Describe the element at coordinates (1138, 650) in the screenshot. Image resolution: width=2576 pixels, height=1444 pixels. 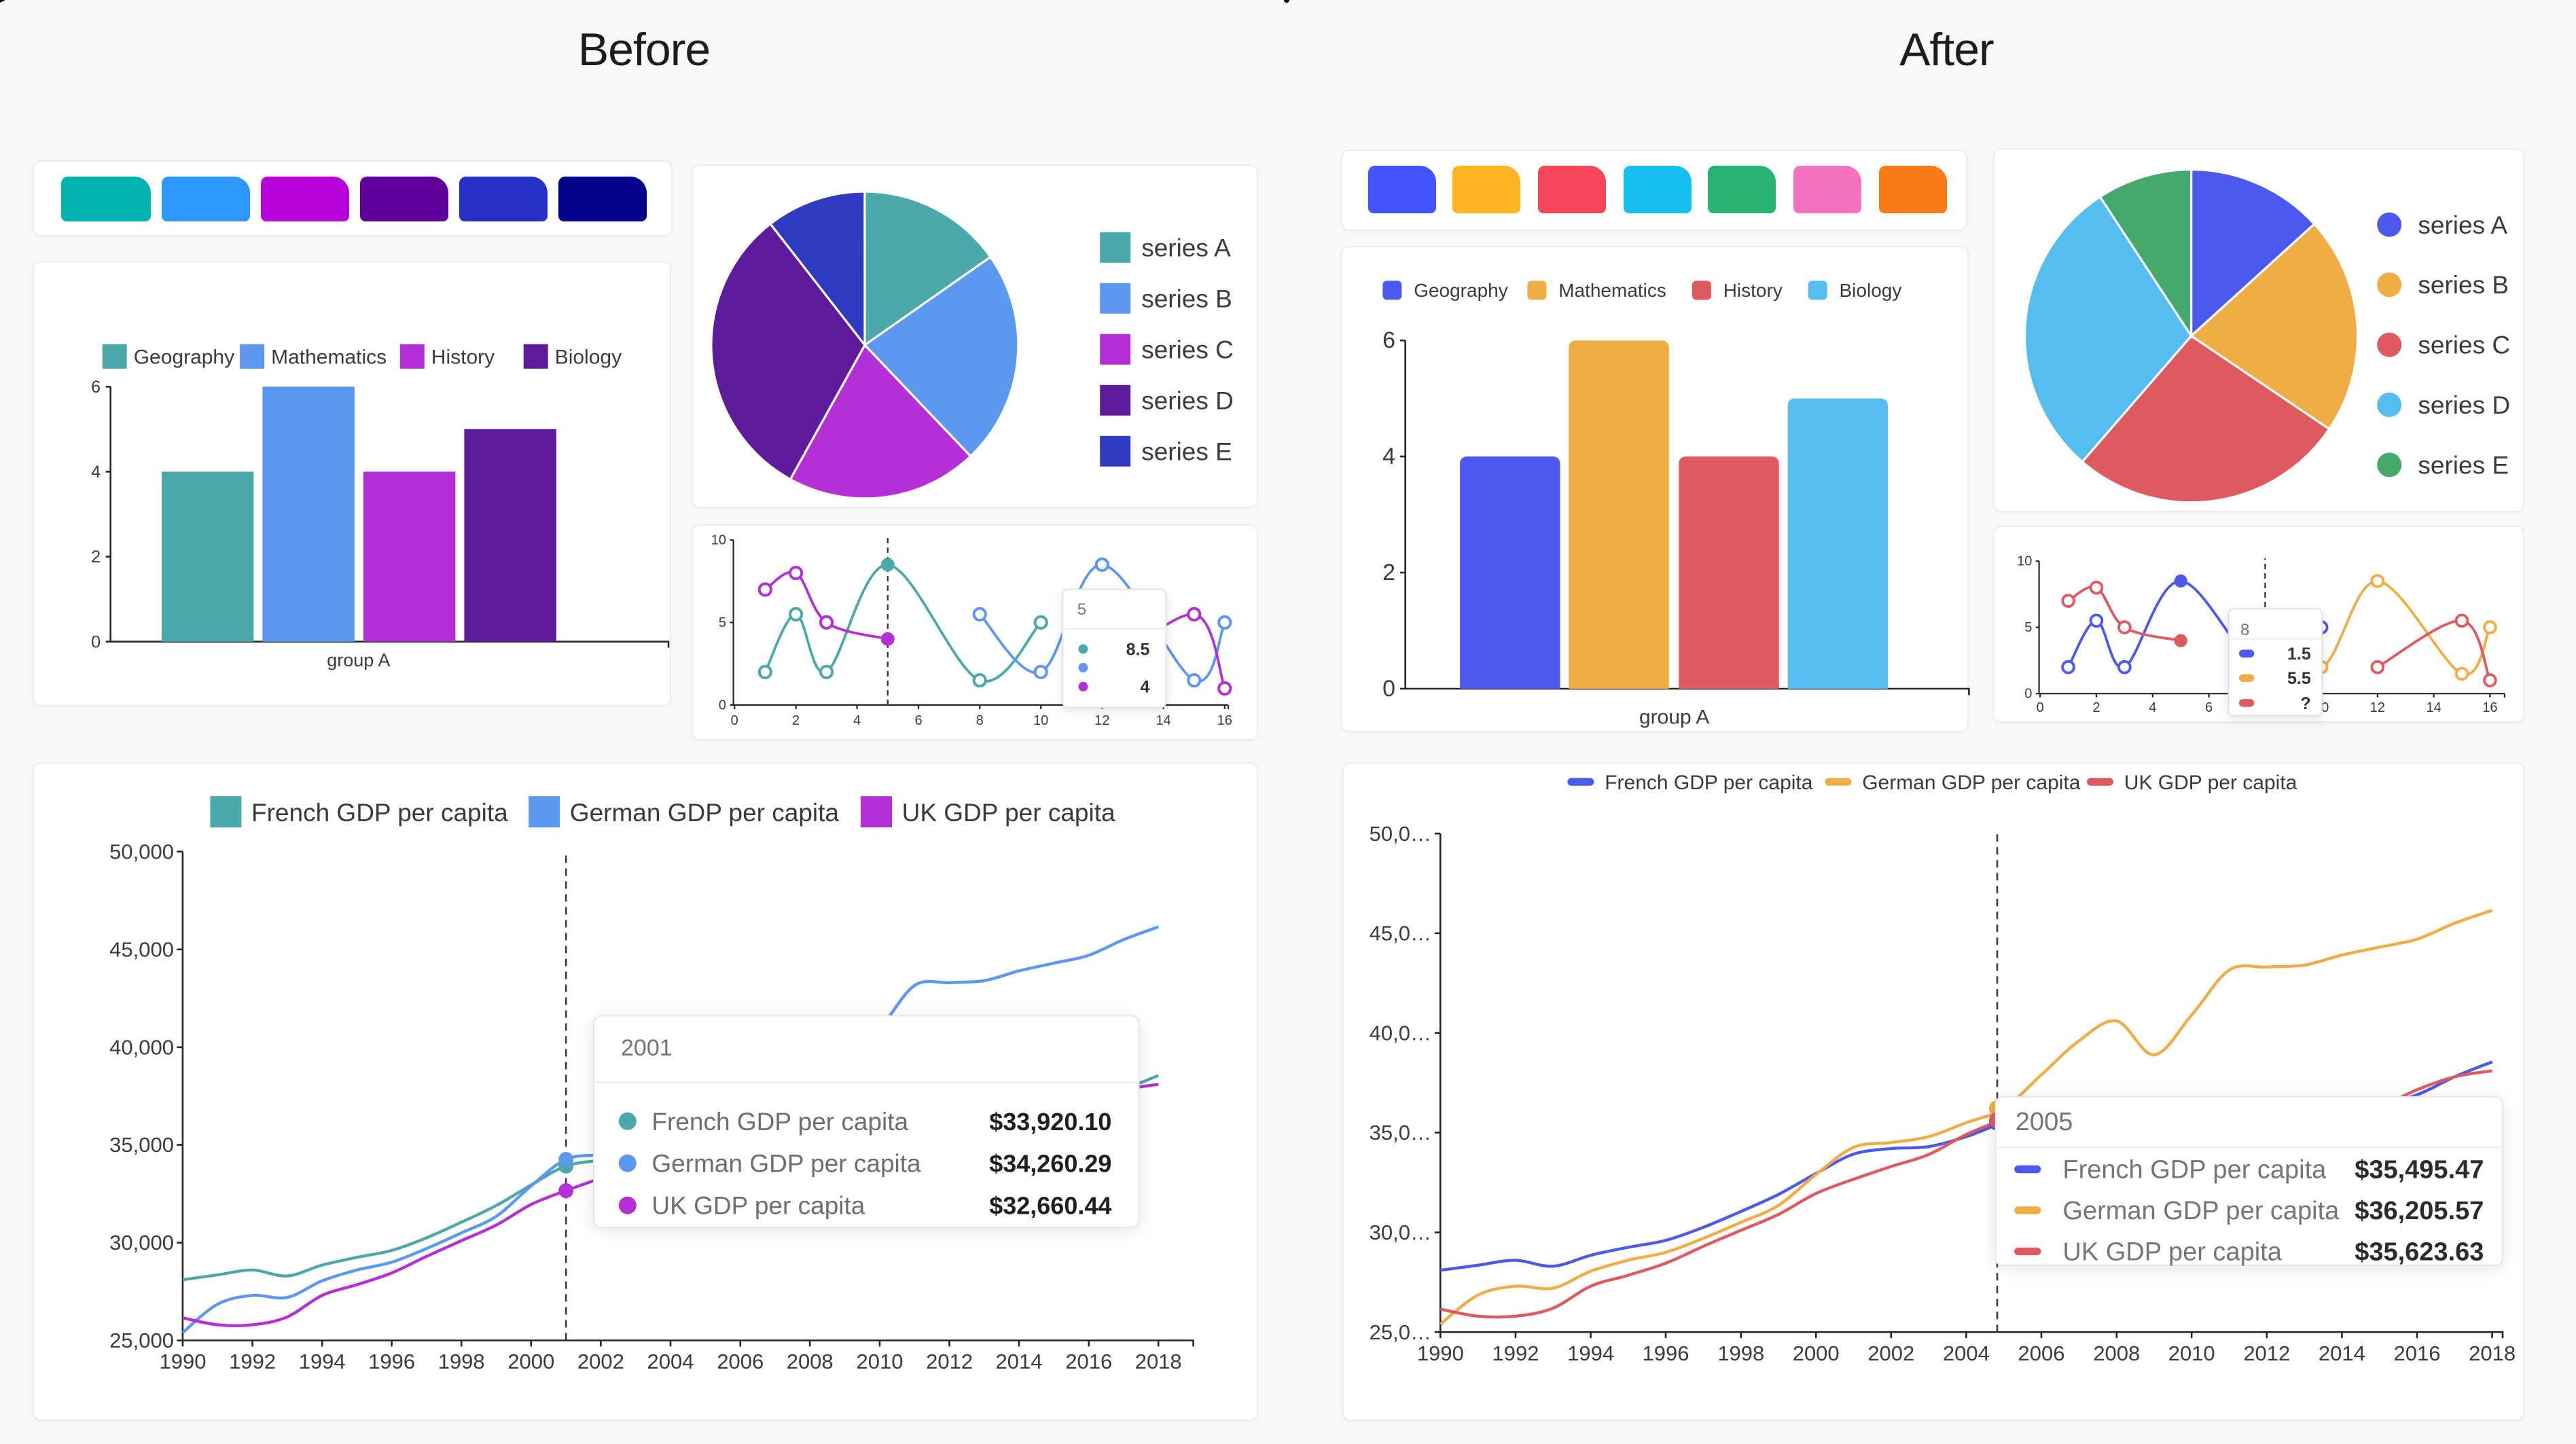
I see `svg-text: 8.5` at that location.